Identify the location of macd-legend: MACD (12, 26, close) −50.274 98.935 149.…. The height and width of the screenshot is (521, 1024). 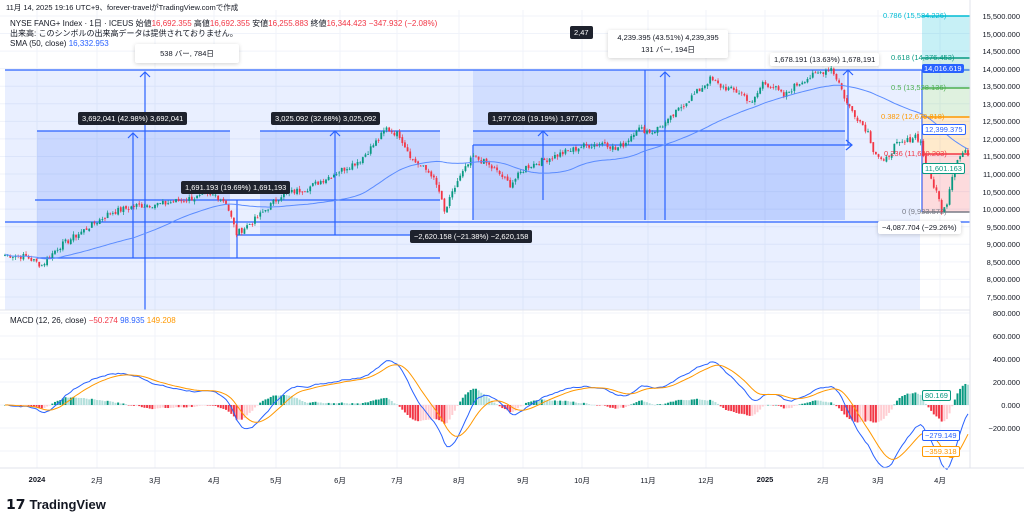
(93, 320).